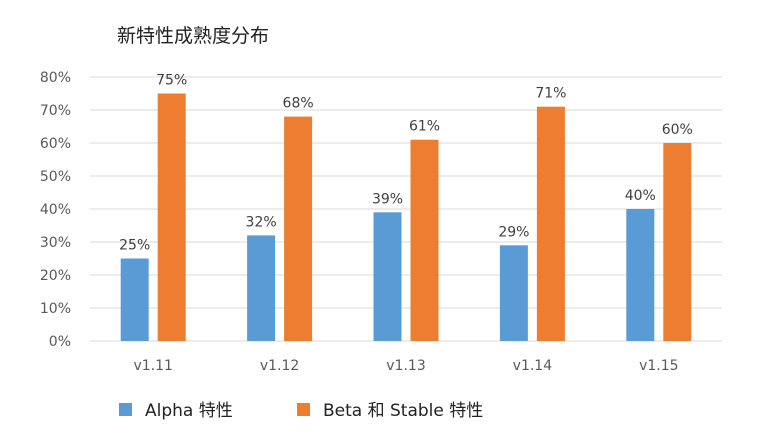 The image size is (766, 447). What do you see at coordinates (640, 196) in the screenshot?
I see `data-label: 40%` at bounding box center [640, 196].